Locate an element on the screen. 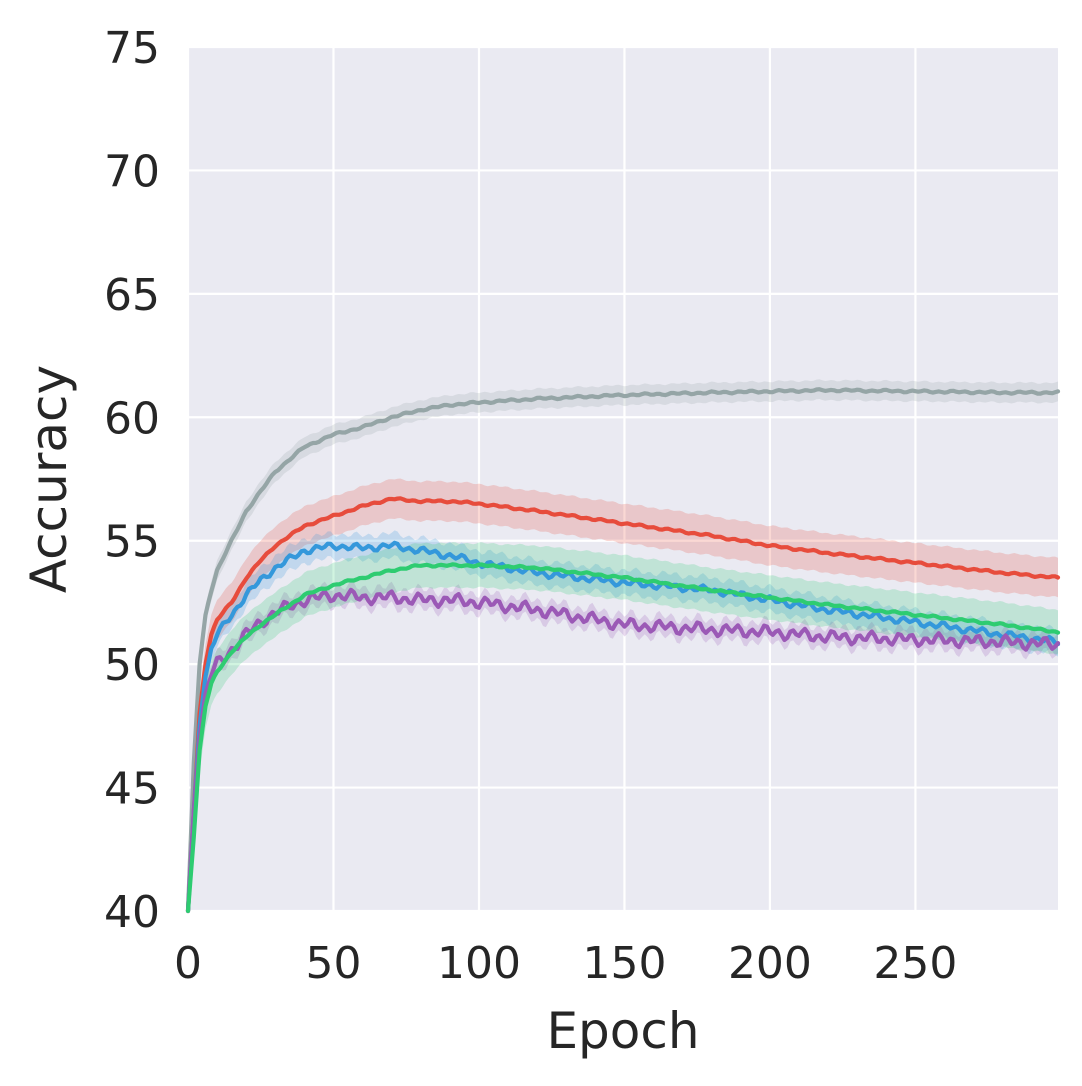 The width and height of the screenshot is (1082, 1086). y-tick-label: 50 is located at coordinates (132, 665).